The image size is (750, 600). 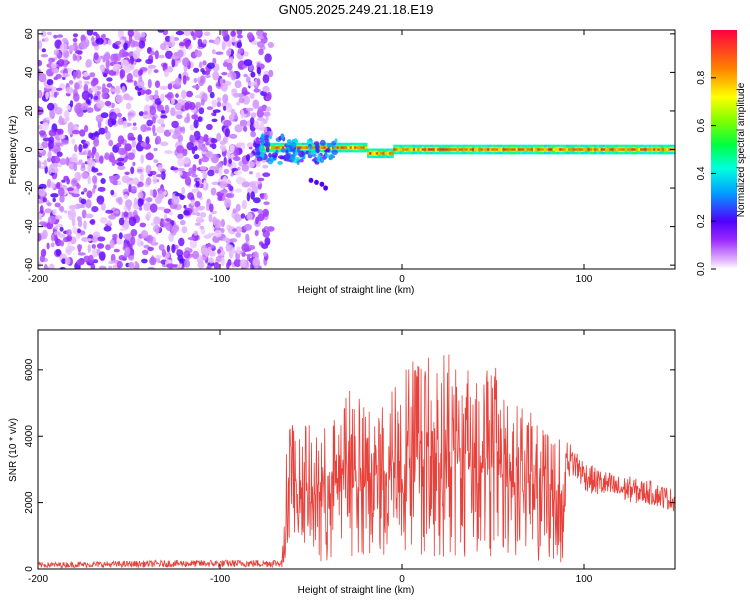 What do you see at coordinates (29, 226) in the screenshot?
I see `y-tick-label: -40` at bounding box center [29, 226].